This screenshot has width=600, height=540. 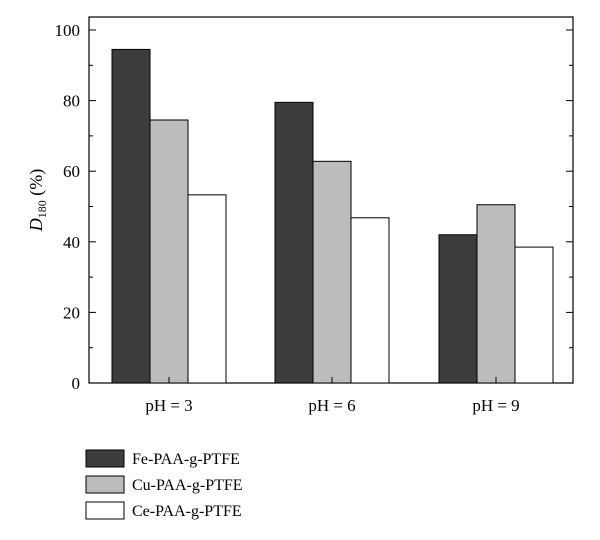 What do you see at coordinates (187, 511) in the screenshot?
I see `legend-label: Ce-PAA-g-PTFE` at bounding box center [187, 511].